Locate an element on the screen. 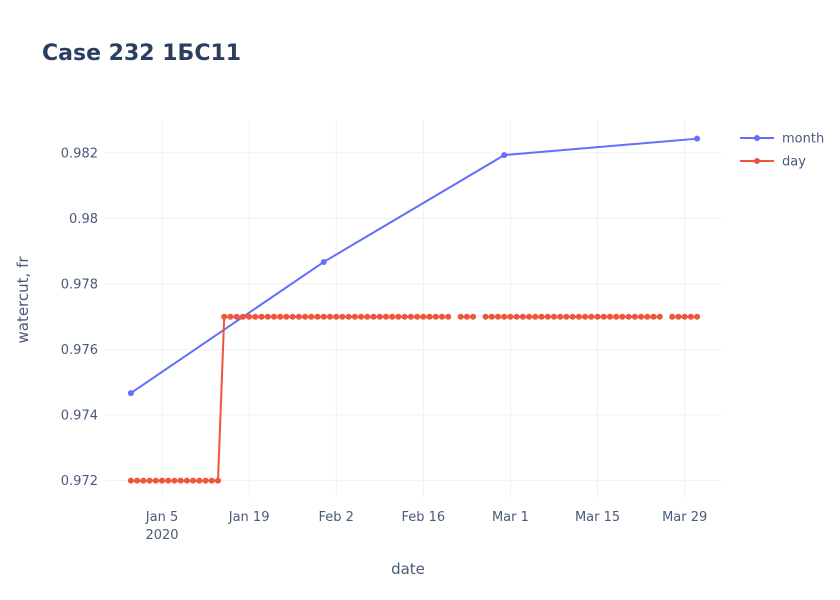 The width and height of the screenshot is (840, 600). y-tick-label: 0.972 is located at coordinates (79, 481).